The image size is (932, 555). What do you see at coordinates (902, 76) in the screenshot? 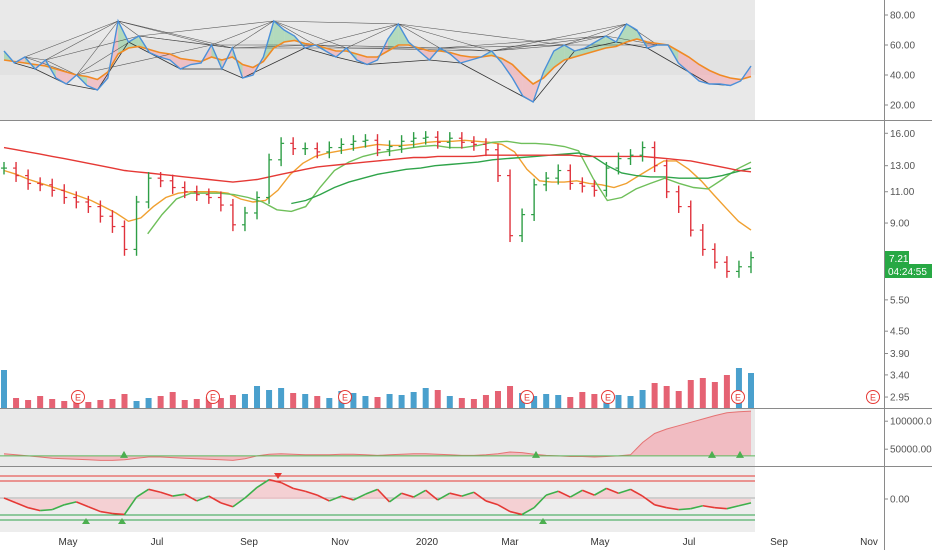
I see `axis-tick-label: 40.00` at bounding box center [902, 76].